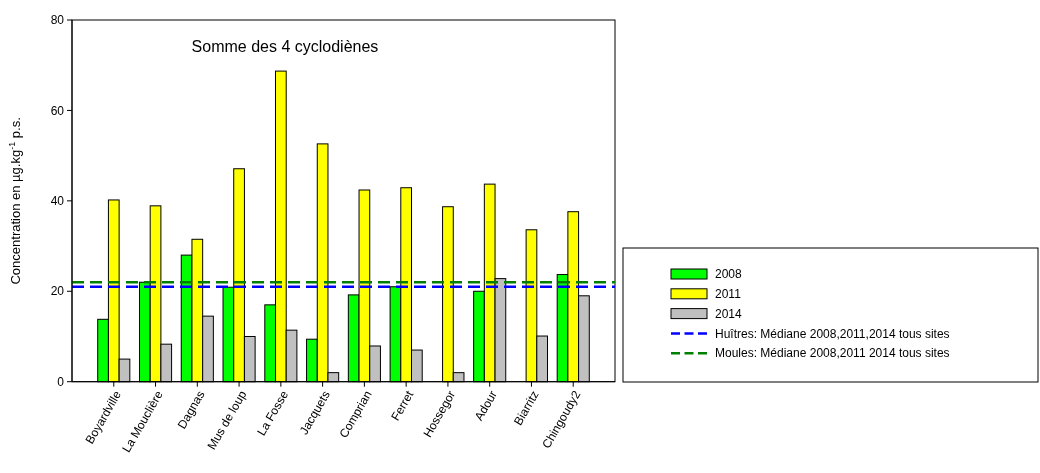 This screenshot has height=473, width=1040. What do you see at coordinates (728, 294) in the screenshot?
I see `legend-label: 2011` at bounding box center [728, 294].